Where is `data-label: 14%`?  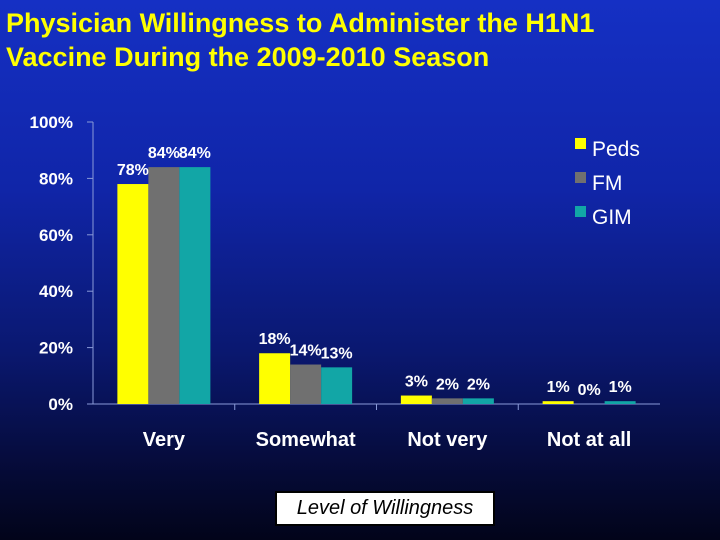
data-label: 14% is located at coordinates (306, 351).